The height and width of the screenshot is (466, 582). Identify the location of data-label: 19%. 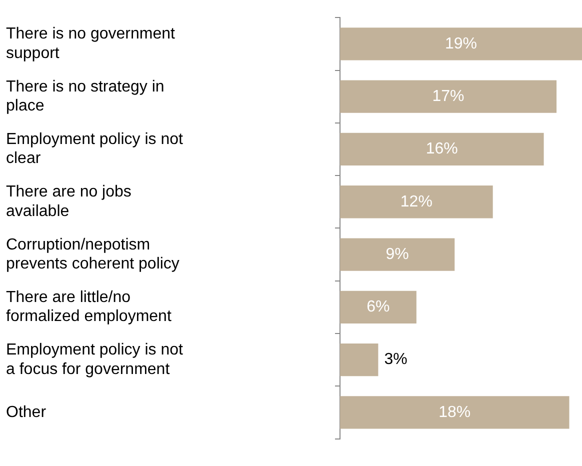
(461, 43).